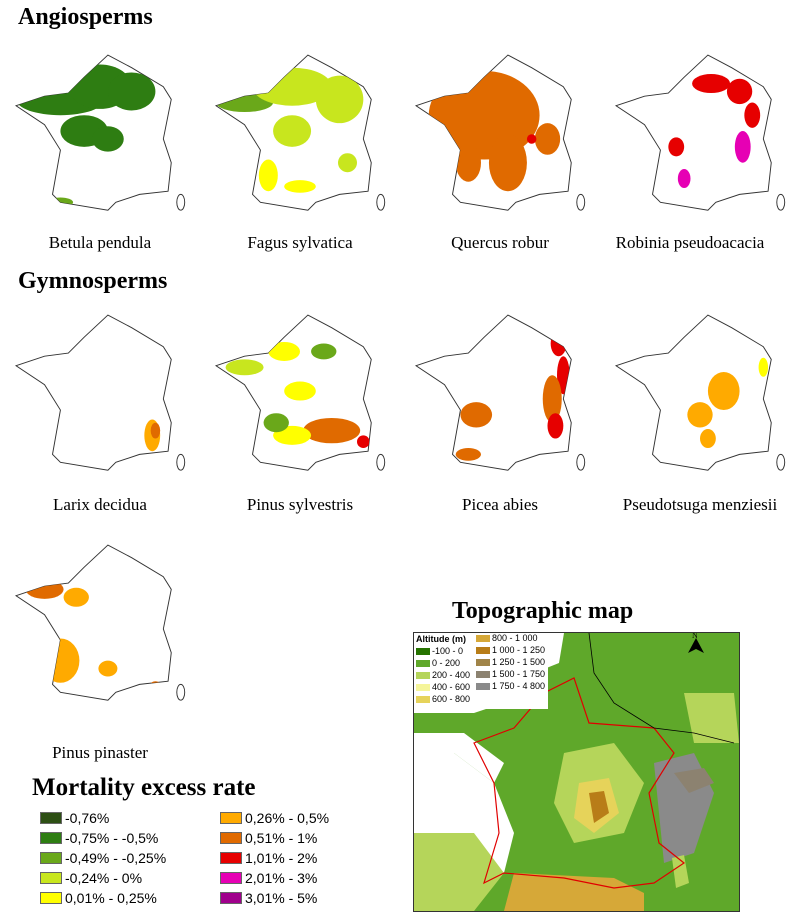 The width and height of the screenshot is (790, 923). I want to click on legend-label: -0,76%, so click(87, 818).